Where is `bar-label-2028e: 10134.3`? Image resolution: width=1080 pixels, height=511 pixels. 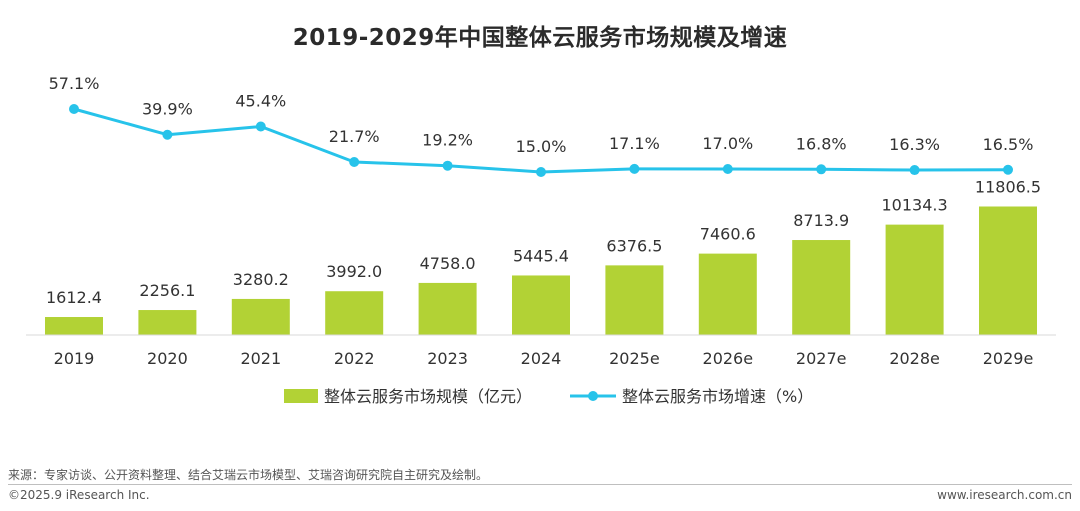
bar-label-2028e: 10134.3 is located at coordinates (915, 205).